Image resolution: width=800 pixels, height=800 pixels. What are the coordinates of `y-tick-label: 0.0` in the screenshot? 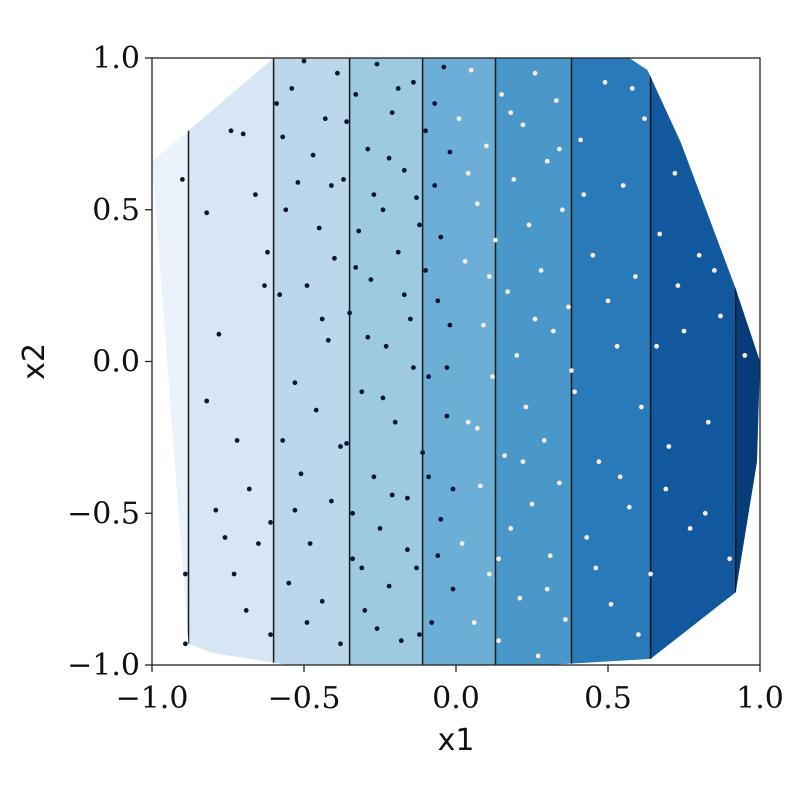 It's located at (116, 362).